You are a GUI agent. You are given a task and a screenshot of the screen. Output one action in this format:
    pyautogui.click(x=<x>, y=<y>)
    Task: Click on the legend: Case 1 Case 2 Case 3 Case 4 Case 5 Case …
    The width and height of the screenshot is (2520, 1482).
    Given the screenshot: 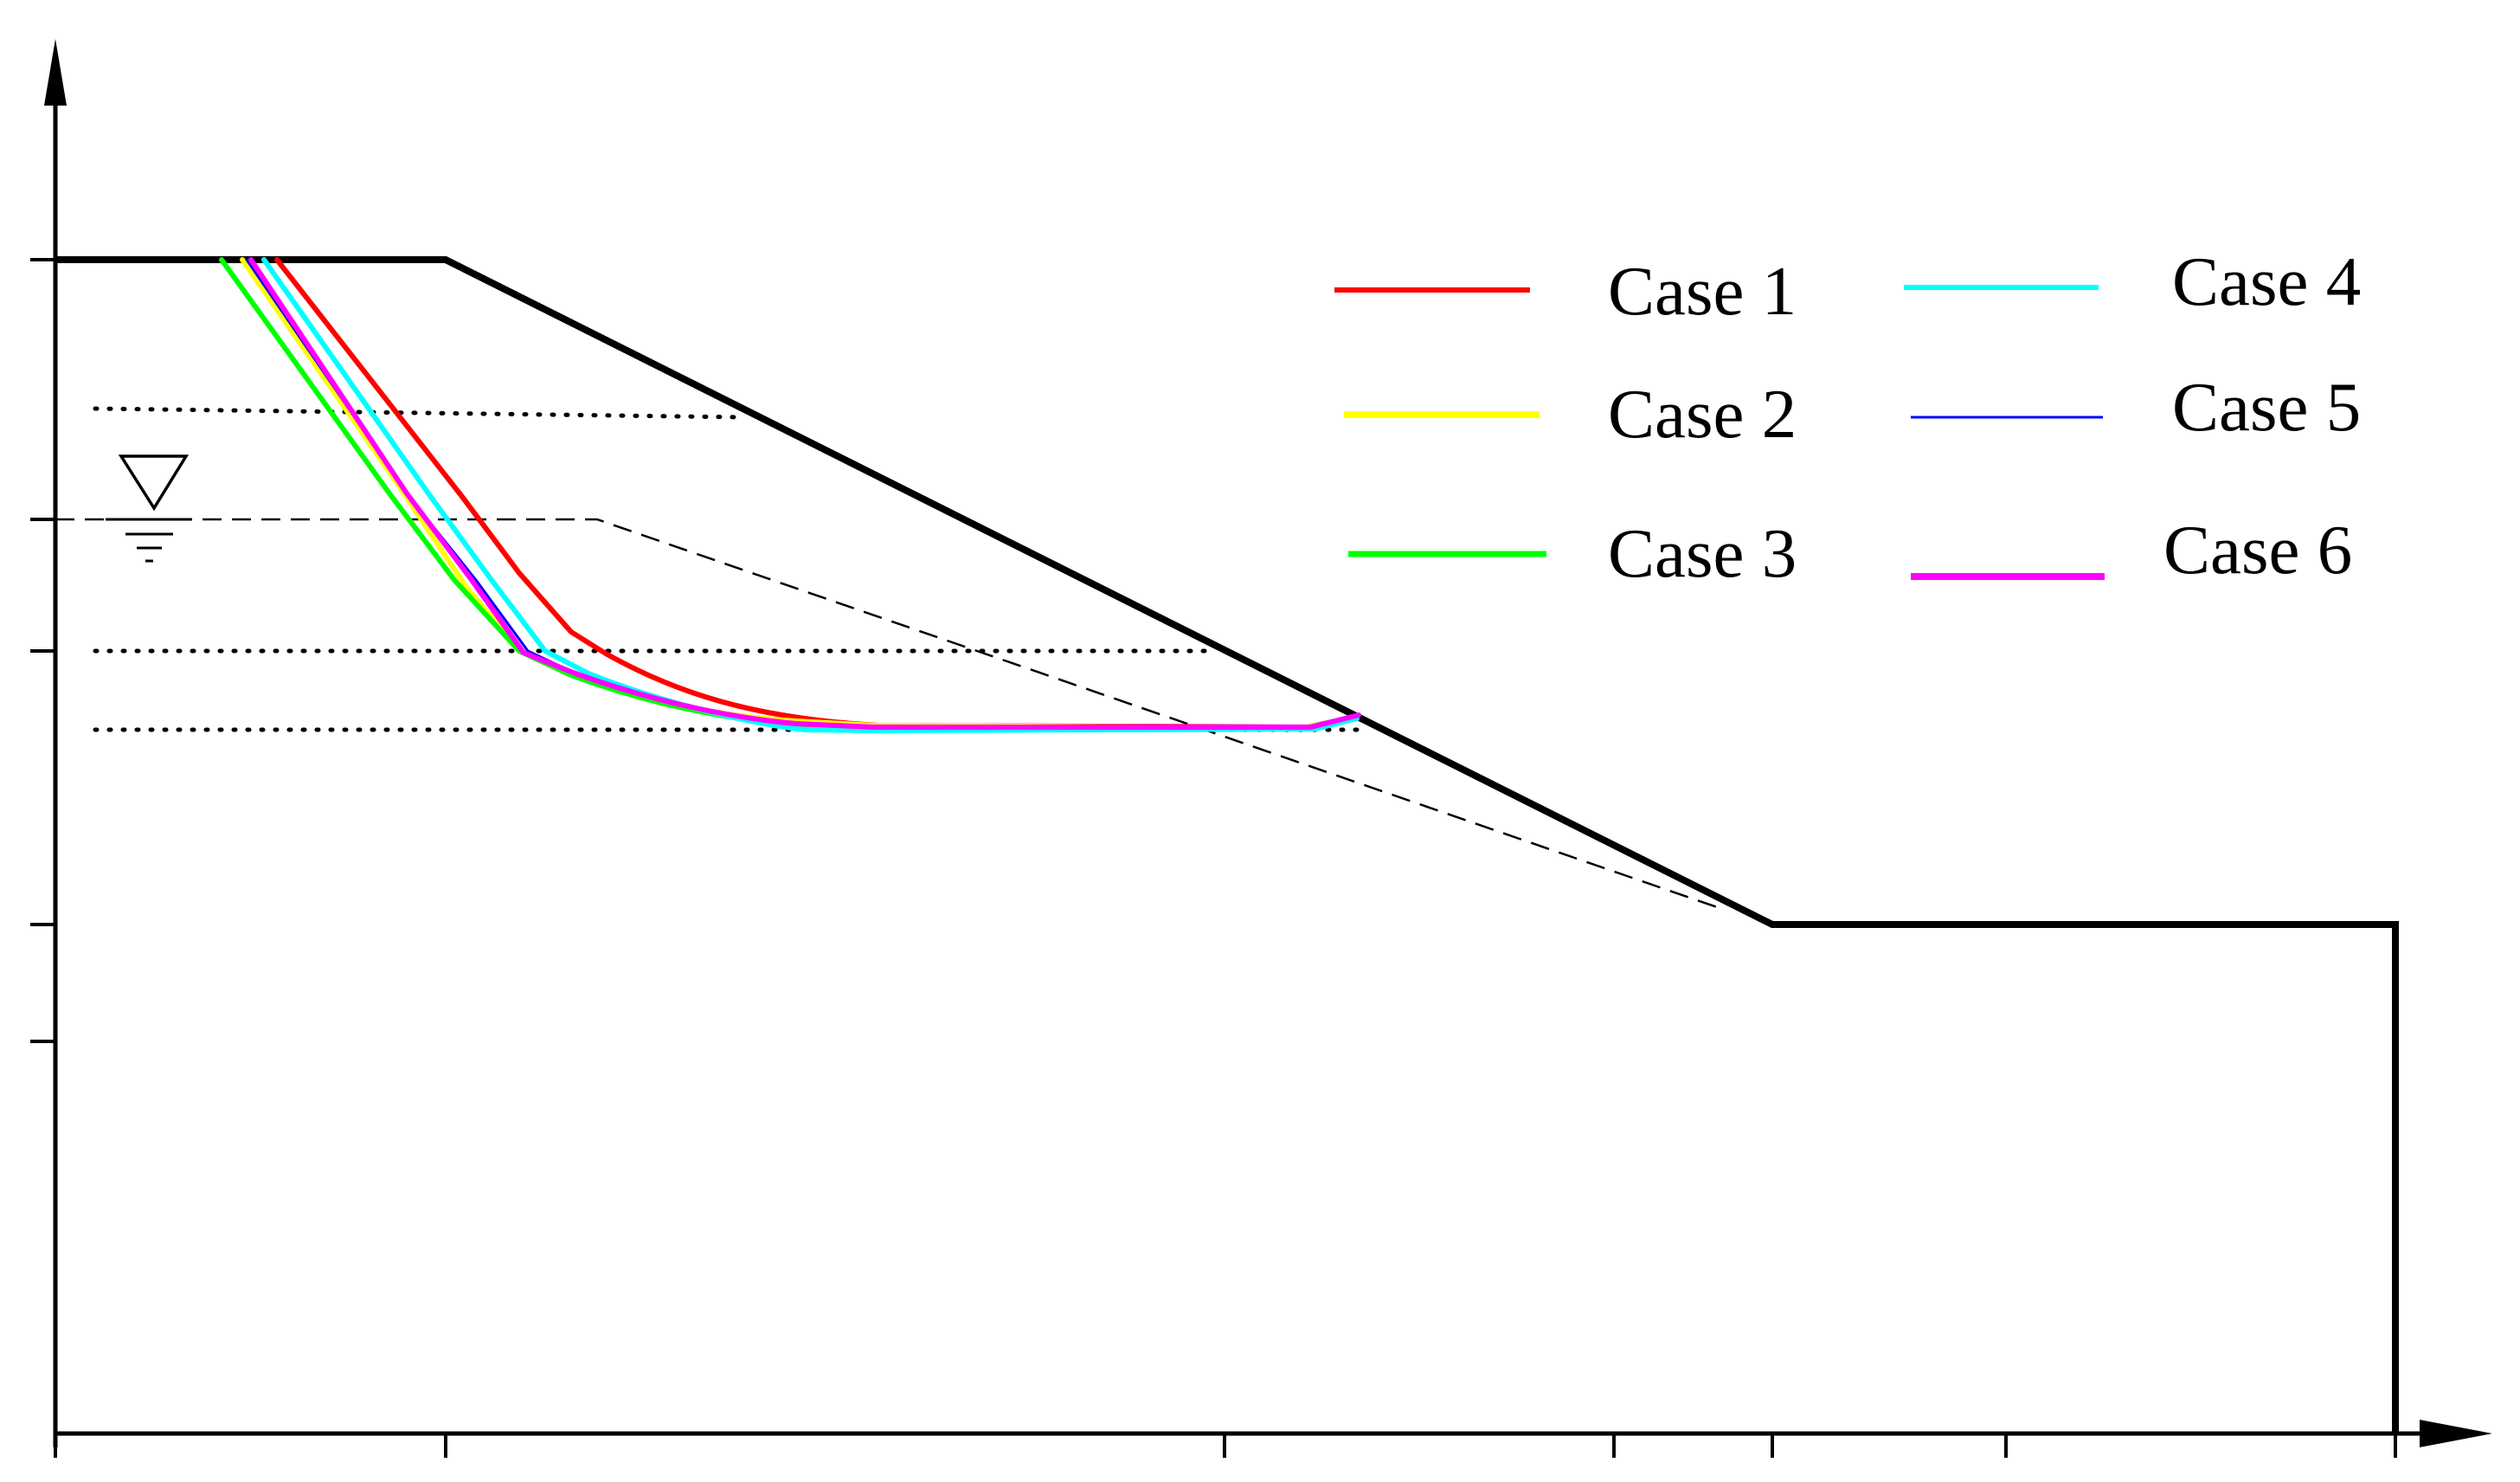 What is the action you would take?
    pyautogui.click(x=1847, y=417)
    